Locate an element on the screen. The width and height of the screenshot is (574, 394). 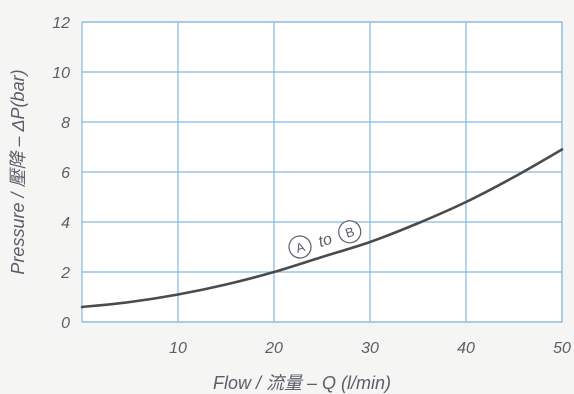
port-b-label: B is located at coordinates (350, 232).